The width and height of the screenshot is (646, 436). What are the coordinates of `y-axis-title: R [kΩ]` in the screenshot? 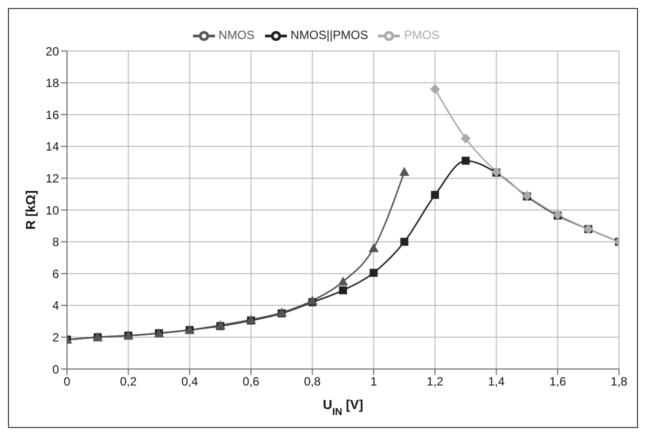 It's located at (30, 210).